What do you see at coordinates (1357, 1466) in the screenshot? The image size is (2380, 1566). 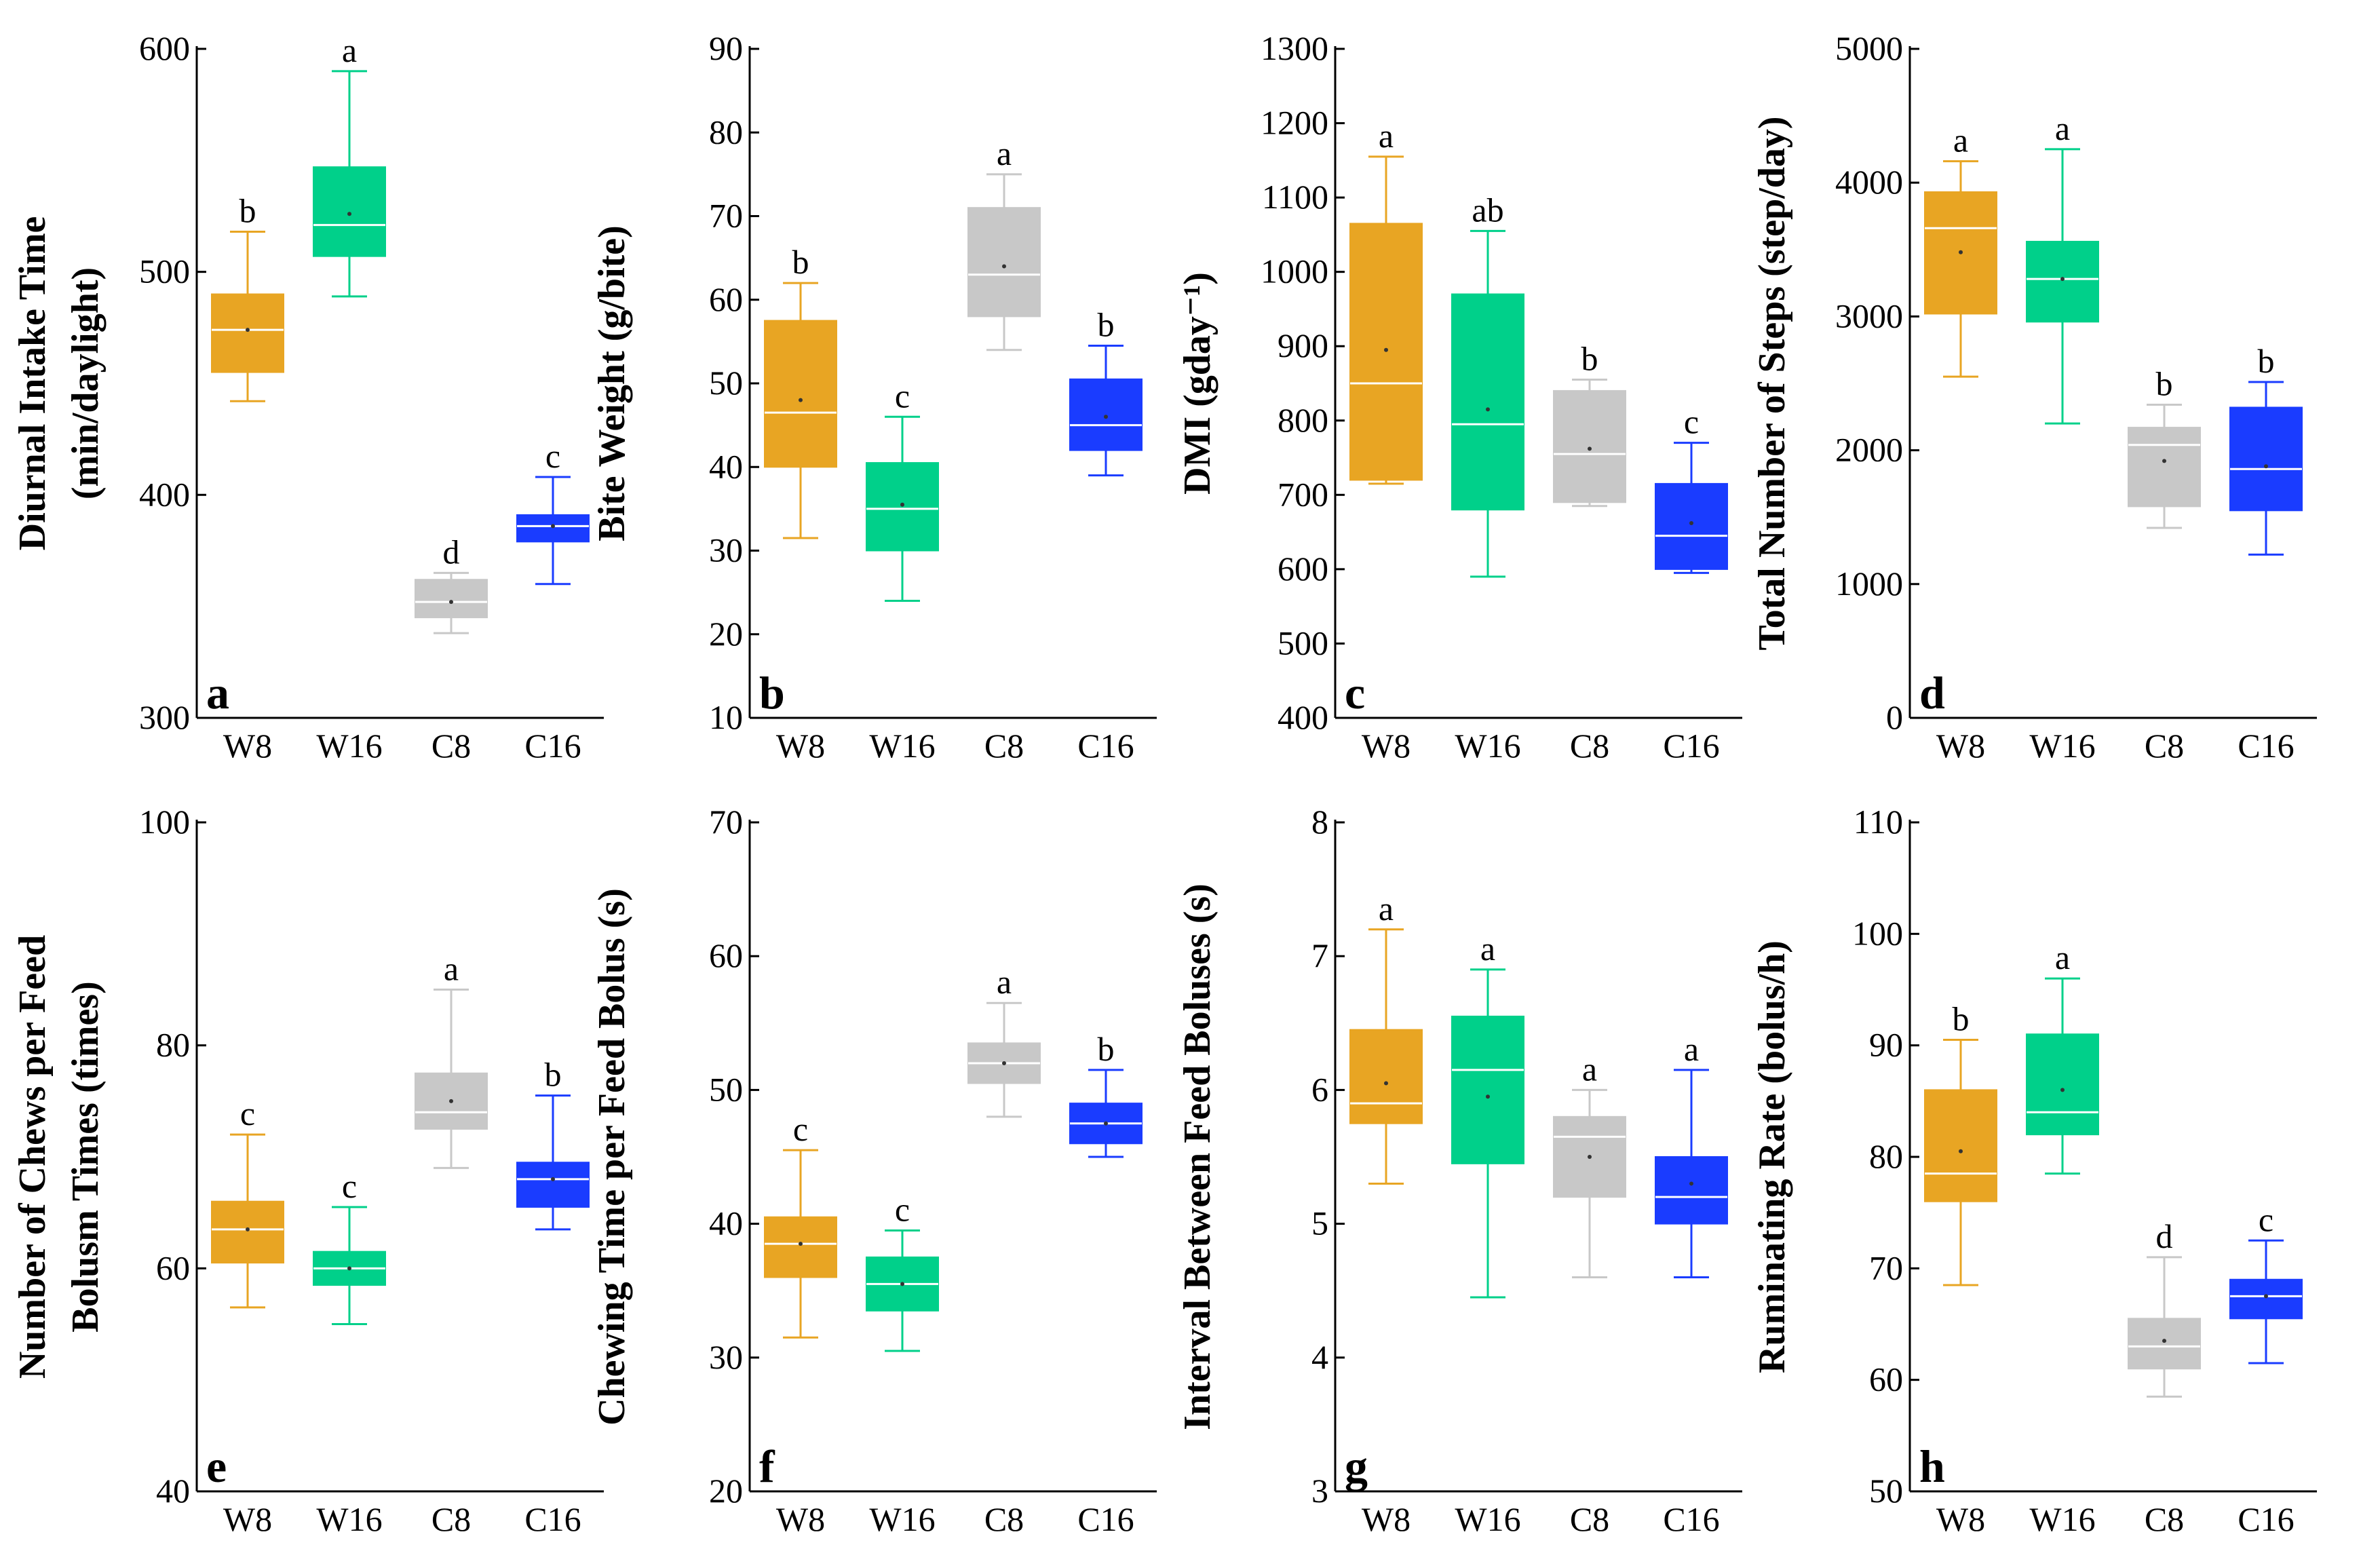 I see `panel-g-panel-letter: g` at bounding box center [1357, 1466].